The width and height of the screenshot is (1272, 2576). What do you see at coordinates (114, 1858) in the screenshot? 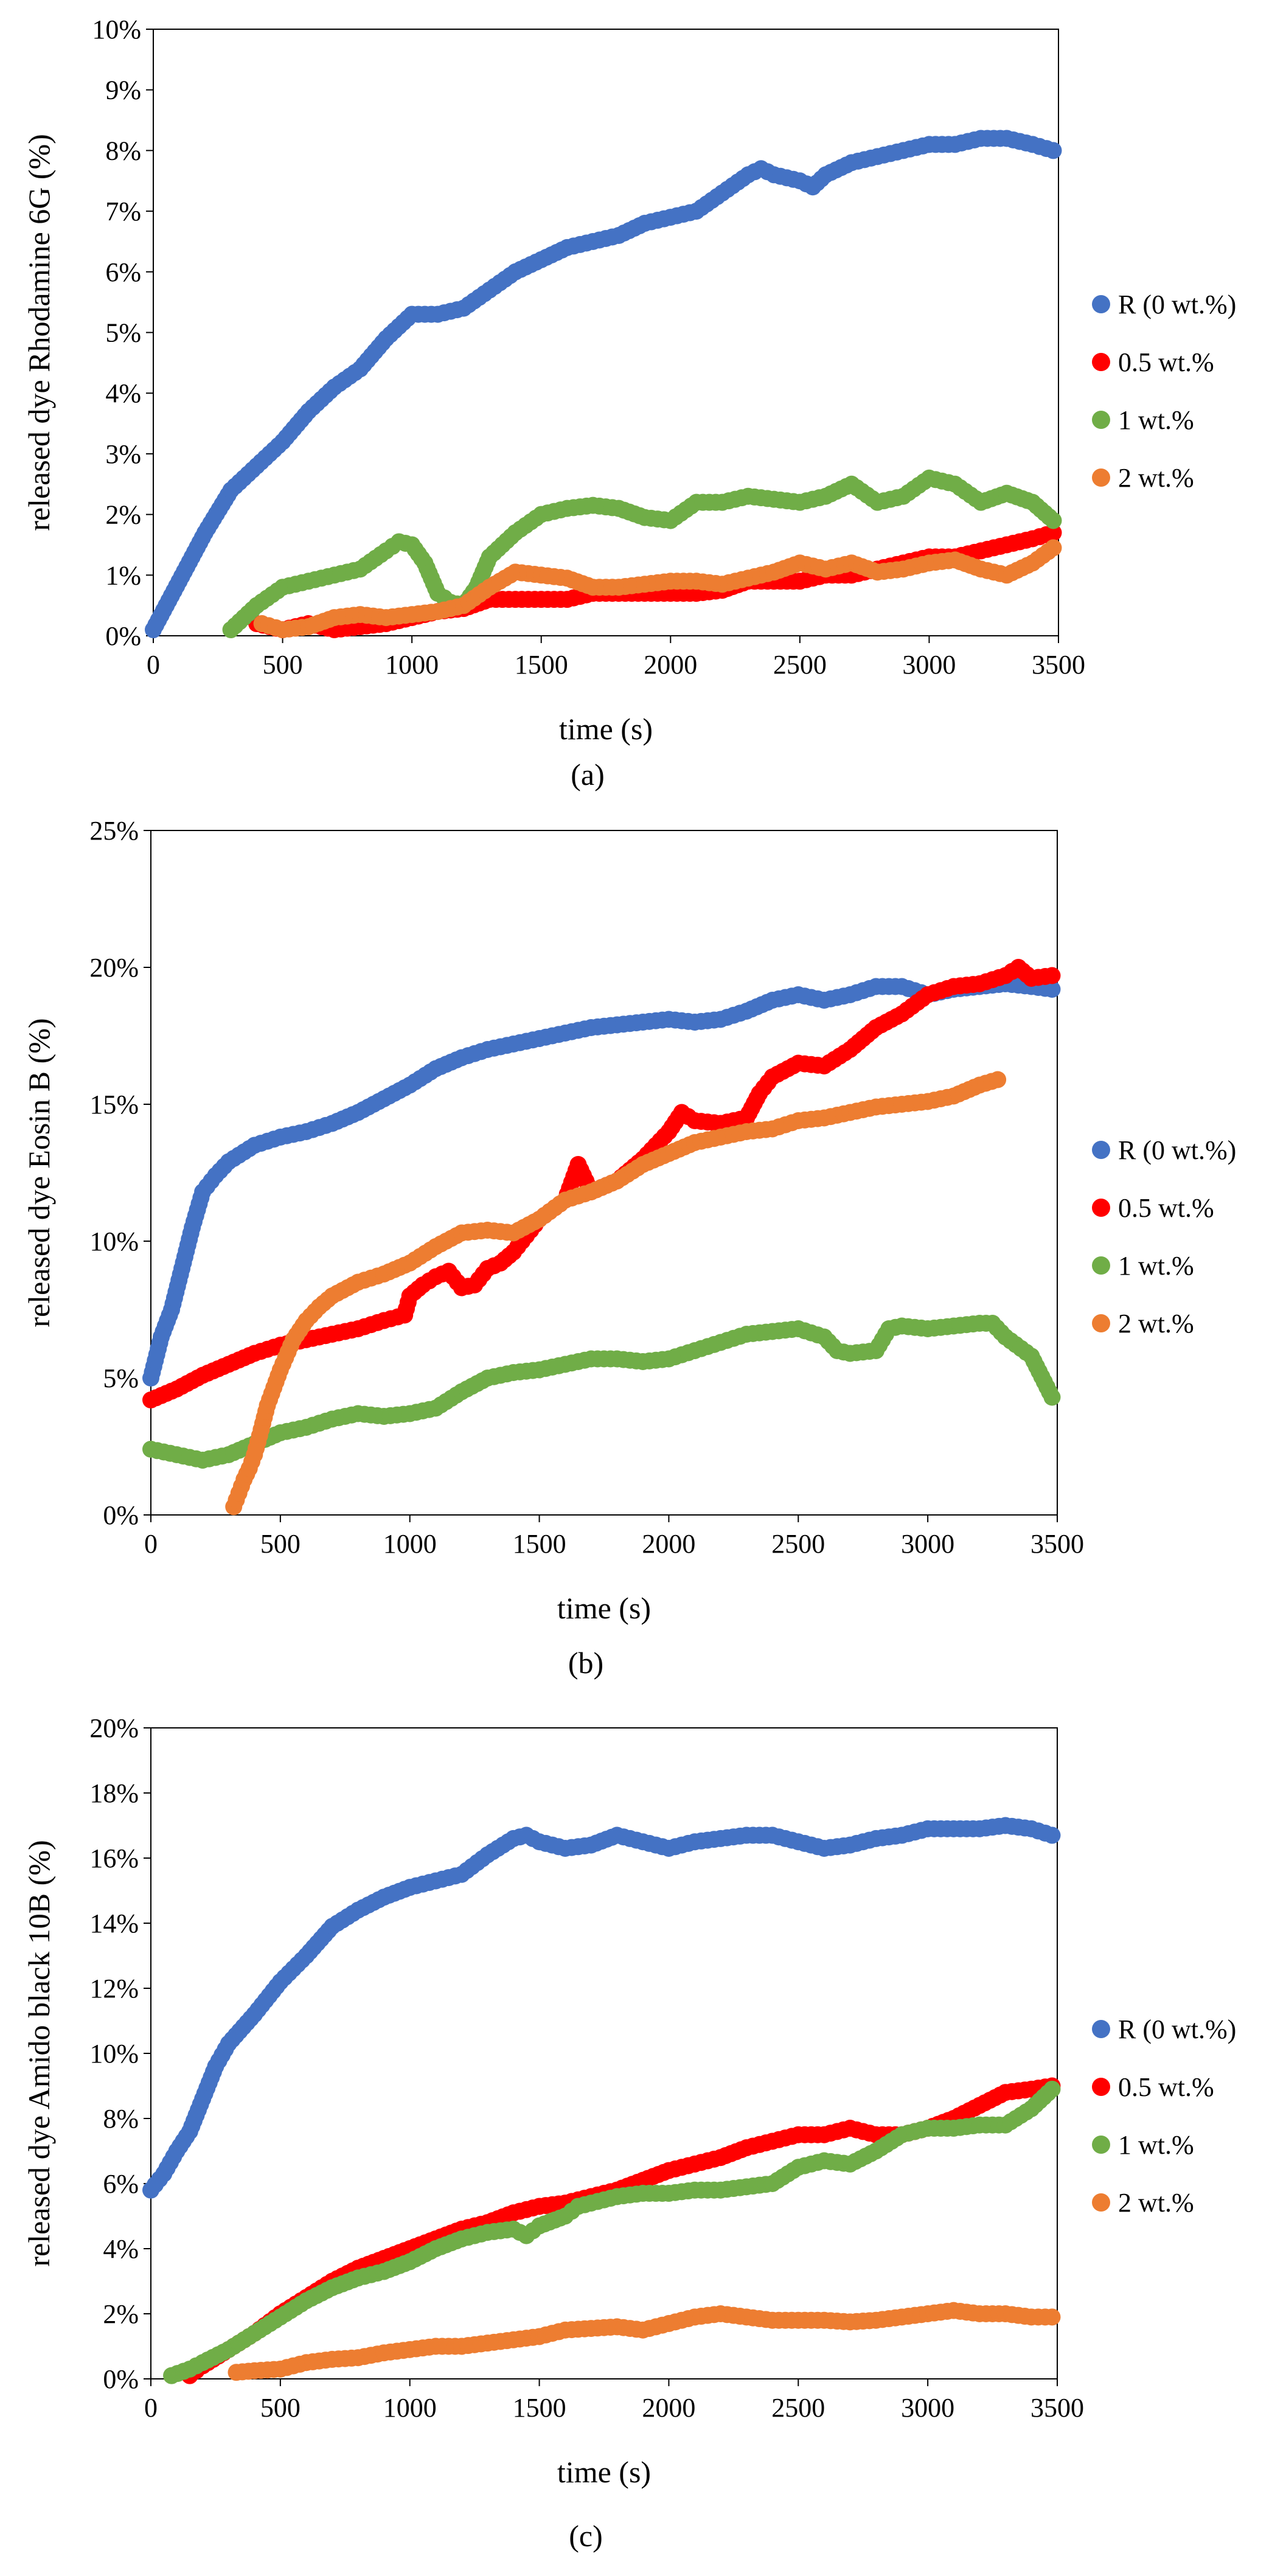
I see `y-tick-label: 16%` at bounding box center [114, 1858].